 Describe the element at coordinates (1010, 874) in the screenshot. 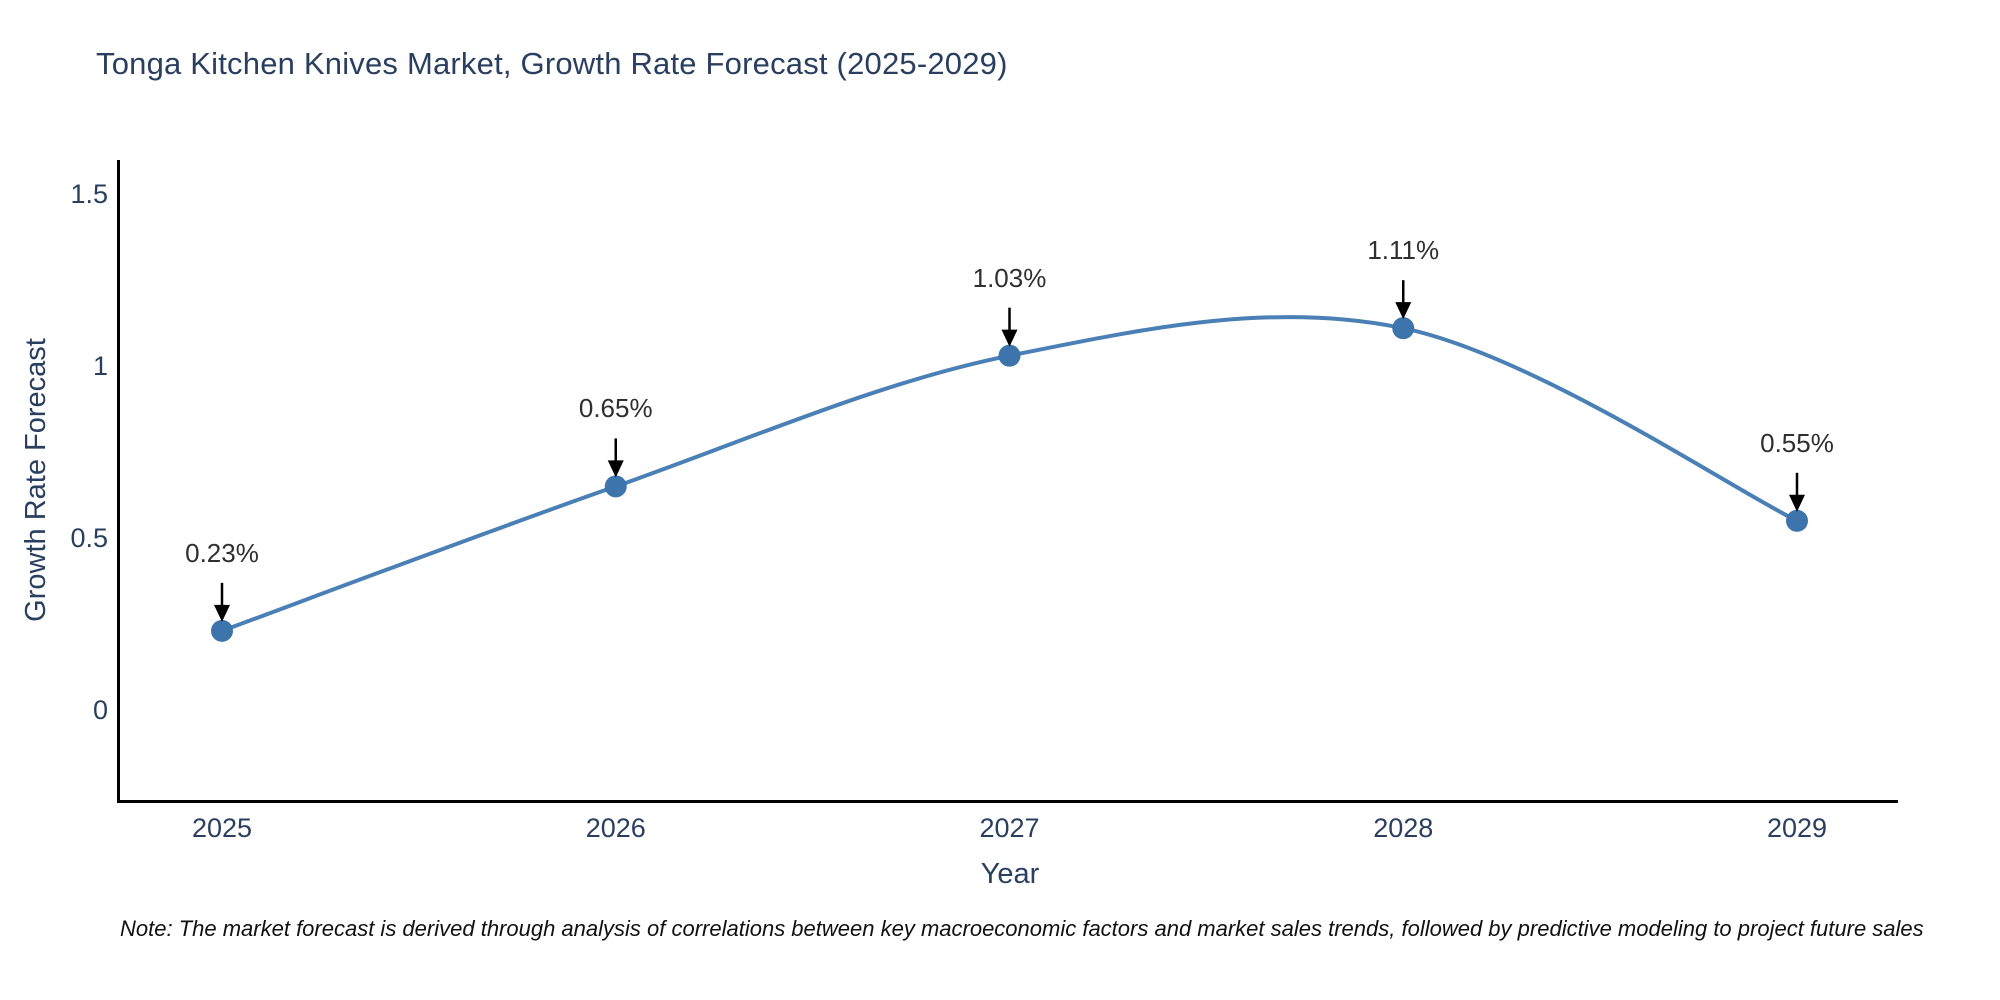

I see `x-axis-title: Year` at that location.